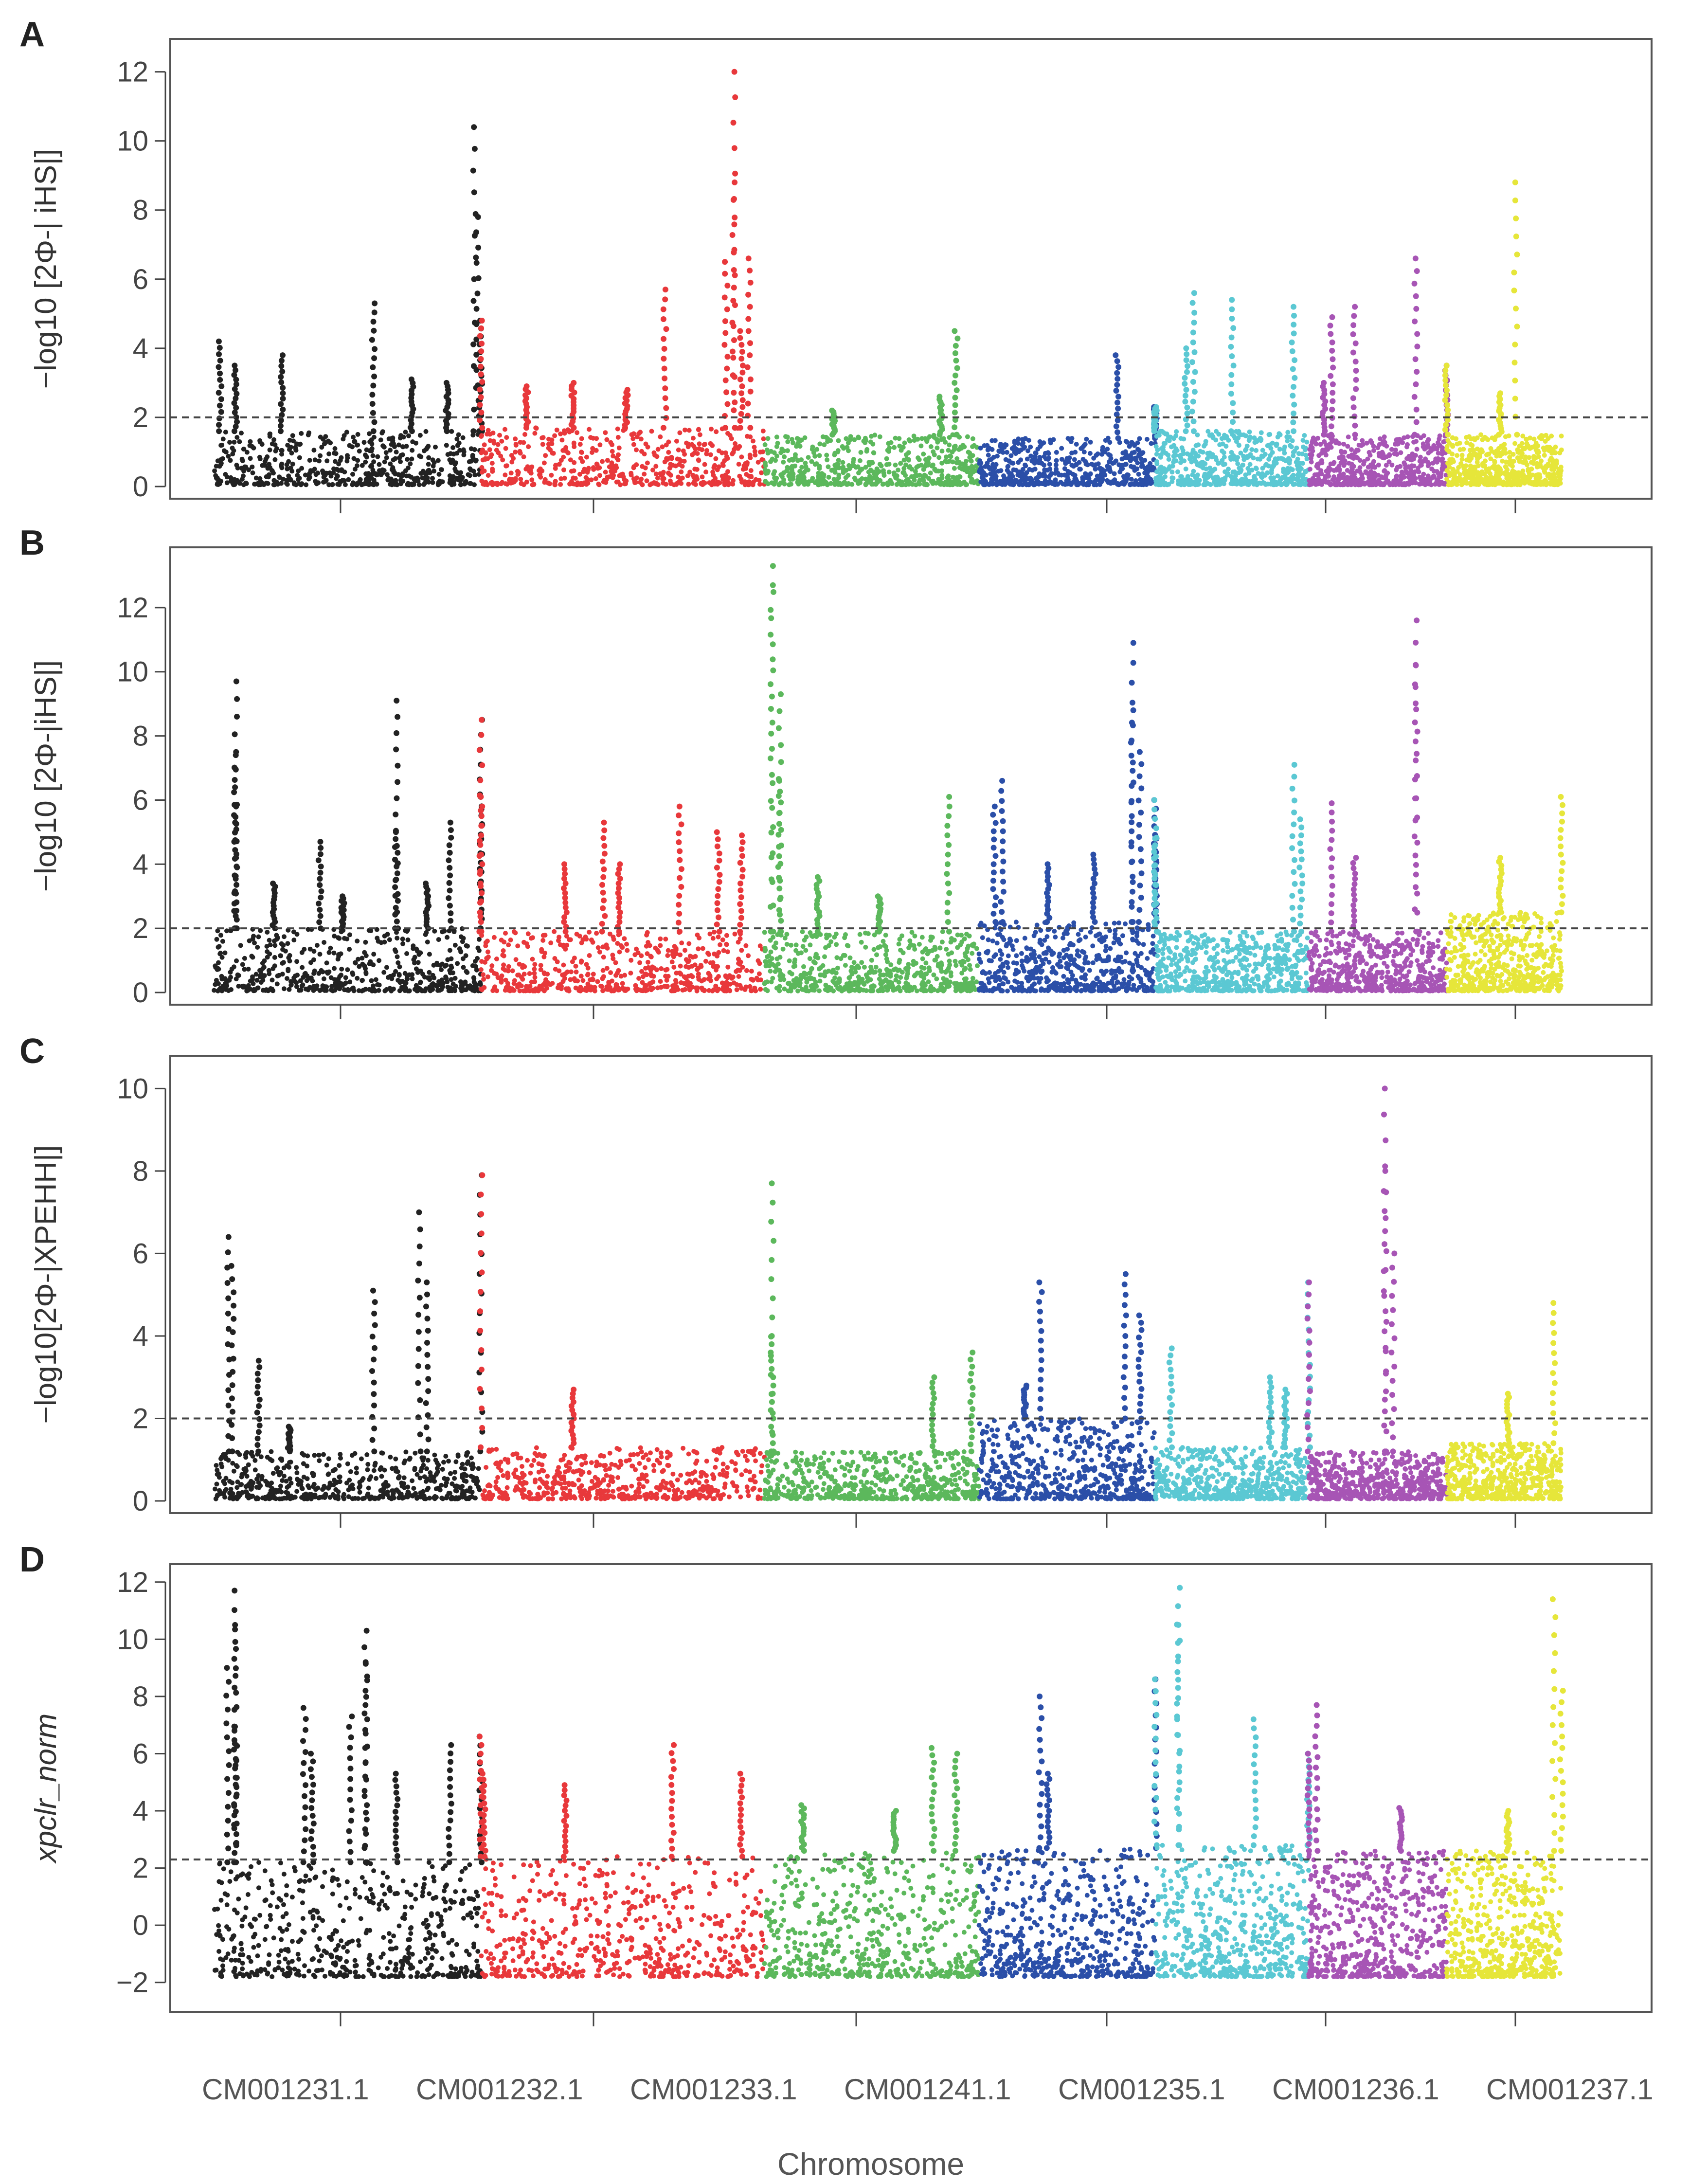  I want to click on y-tick-label: 2, so click(140, 928).